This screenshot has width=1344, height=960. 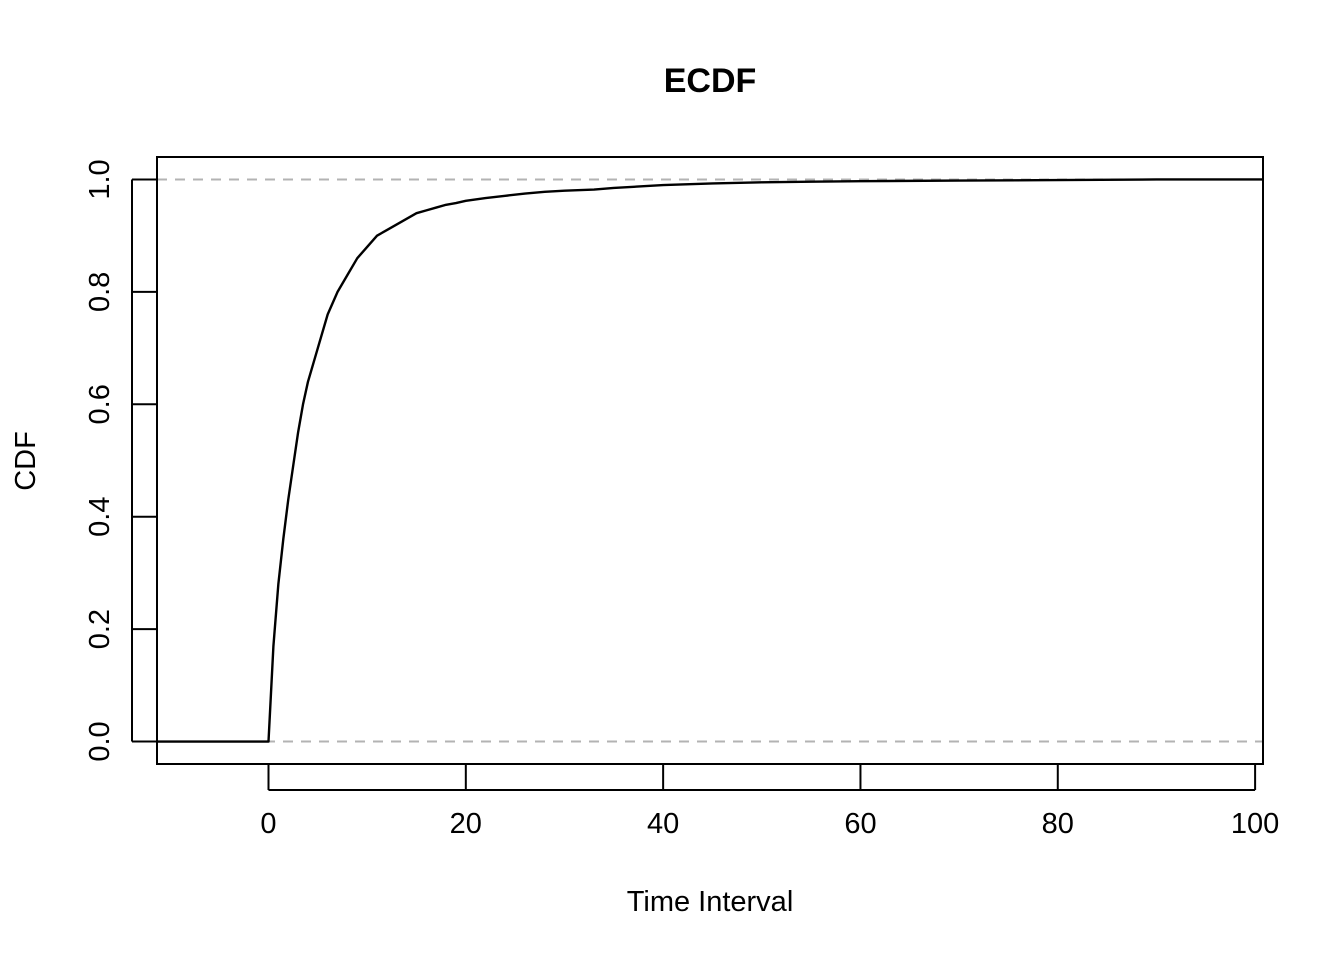 I want to click on x-tick-label: 20, so click(x=466, y=824).